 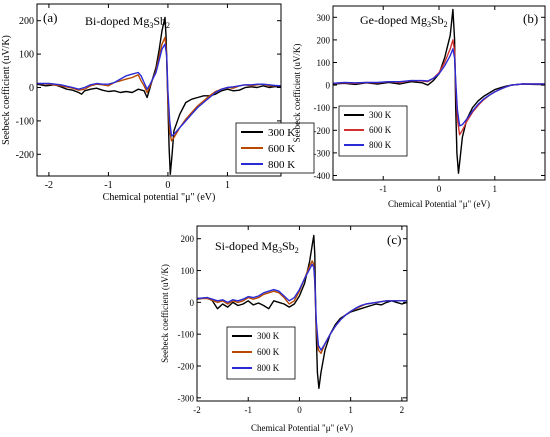 I want to click on panel-title: Ge-doped Mg3Sb2, so click(x=404, y=21).